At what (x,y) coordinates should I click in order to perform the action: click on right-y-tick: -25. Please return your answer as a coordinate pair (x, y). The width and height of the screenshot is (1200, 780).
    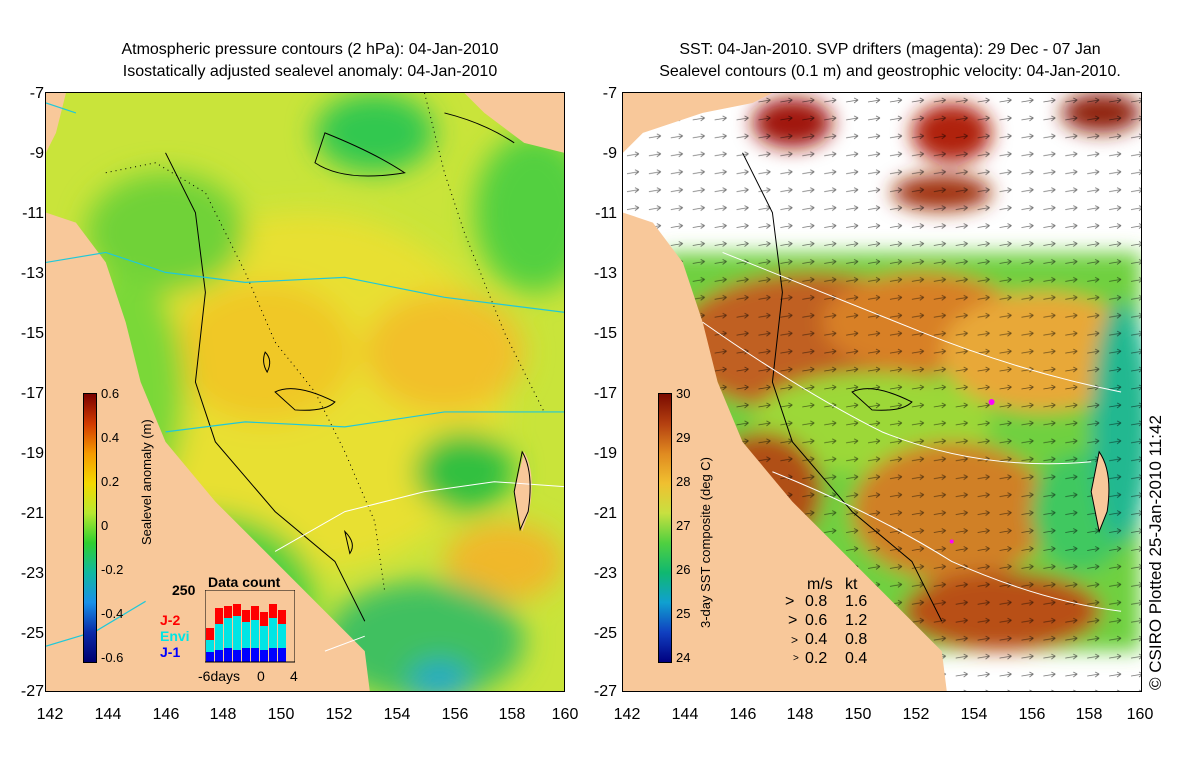
    Looking at the image, I should click on (605, 633).